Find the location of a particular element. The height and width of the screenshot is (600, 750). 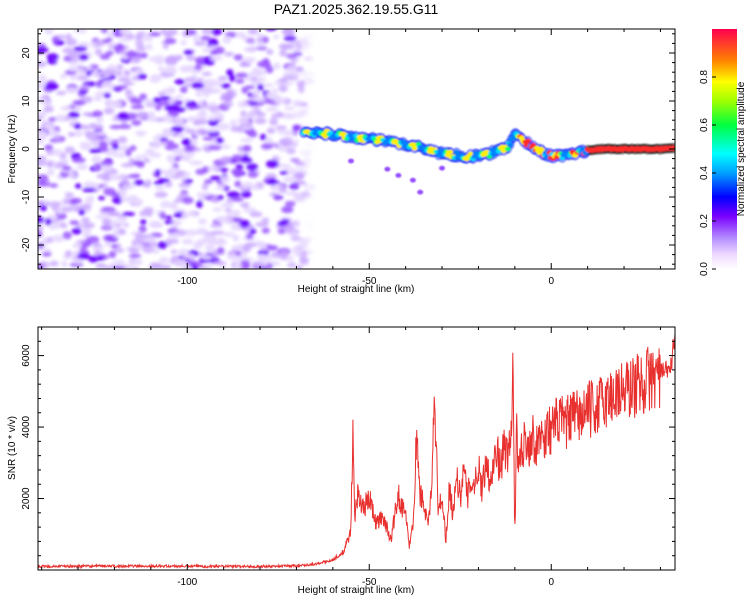

colorbar-label: Normalized spectral amplitude is located at coordinates (741, 148).